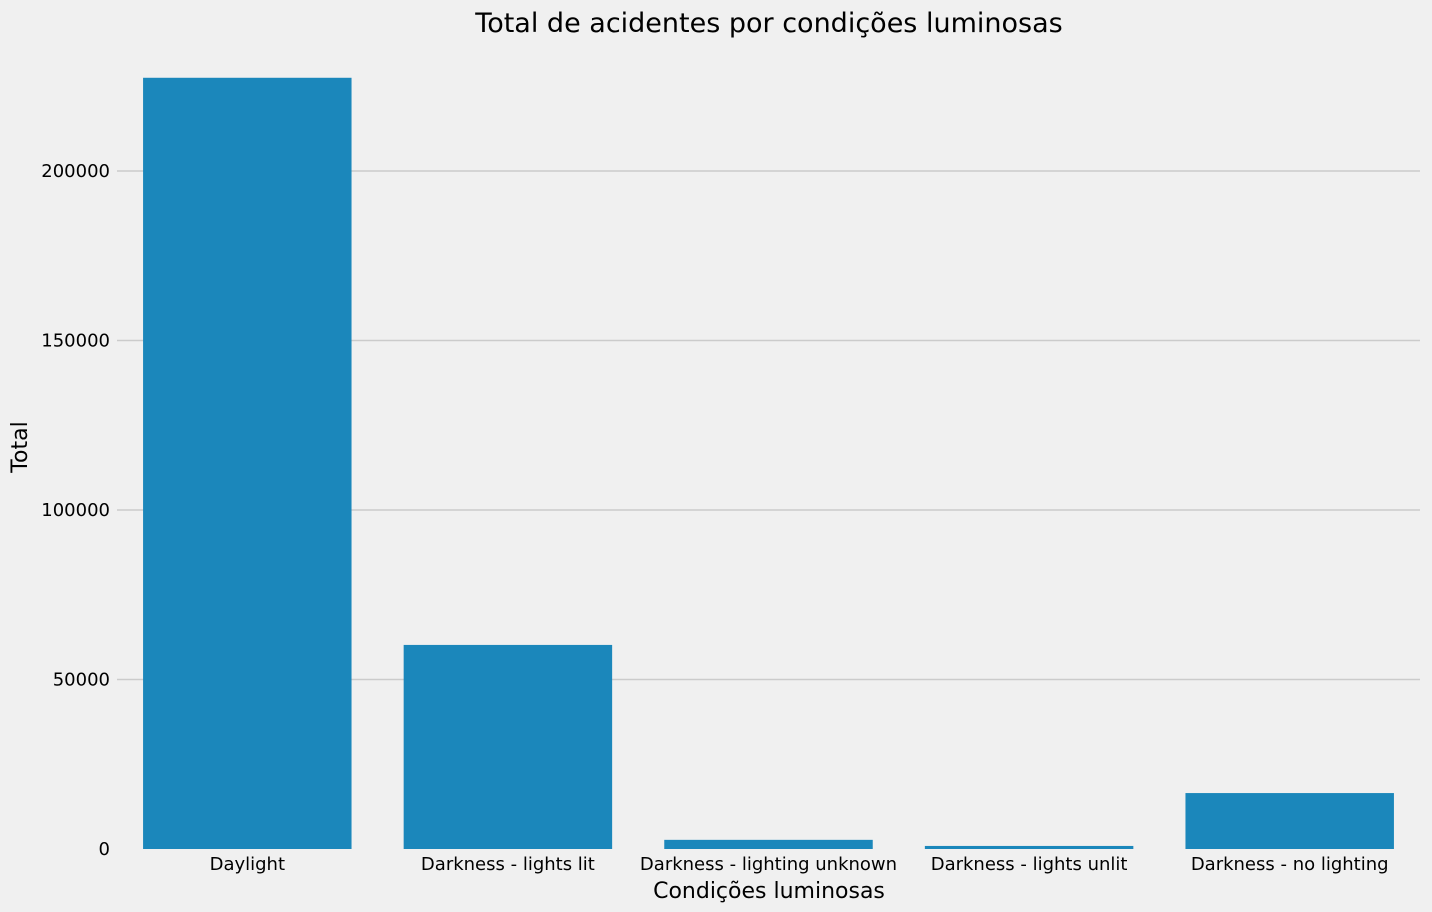 The height and width of the screenshot is (912, 1432). I want to click on y-tick-label: 0, so click(104, 849).